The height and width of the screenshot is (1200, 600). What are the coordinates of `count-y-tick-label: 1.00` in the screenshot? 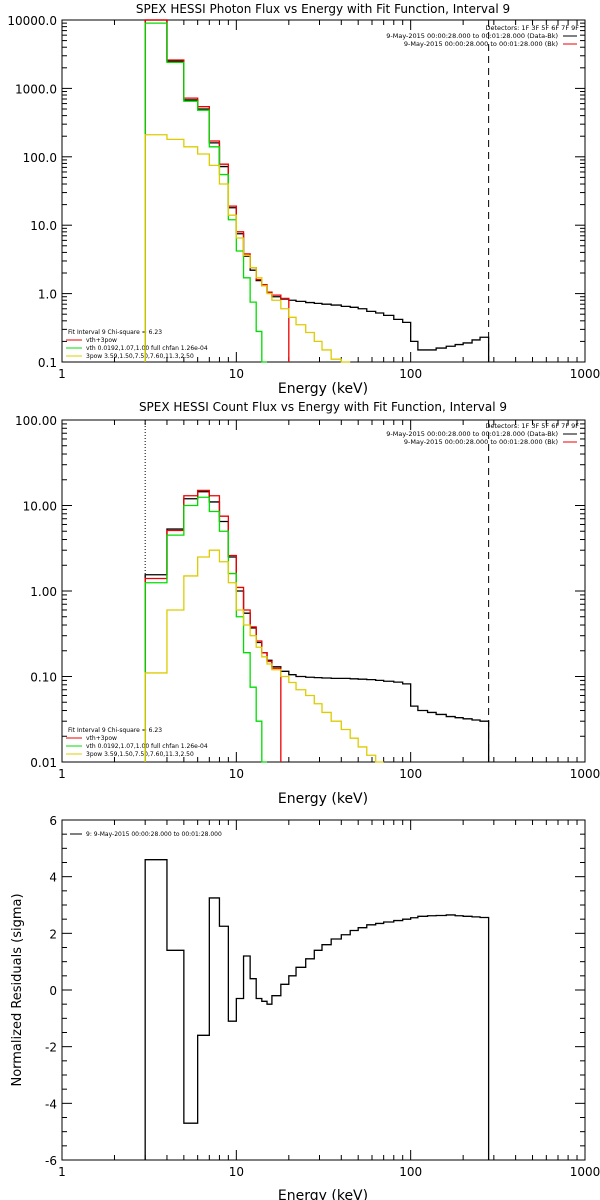 It's located at (43, 592).